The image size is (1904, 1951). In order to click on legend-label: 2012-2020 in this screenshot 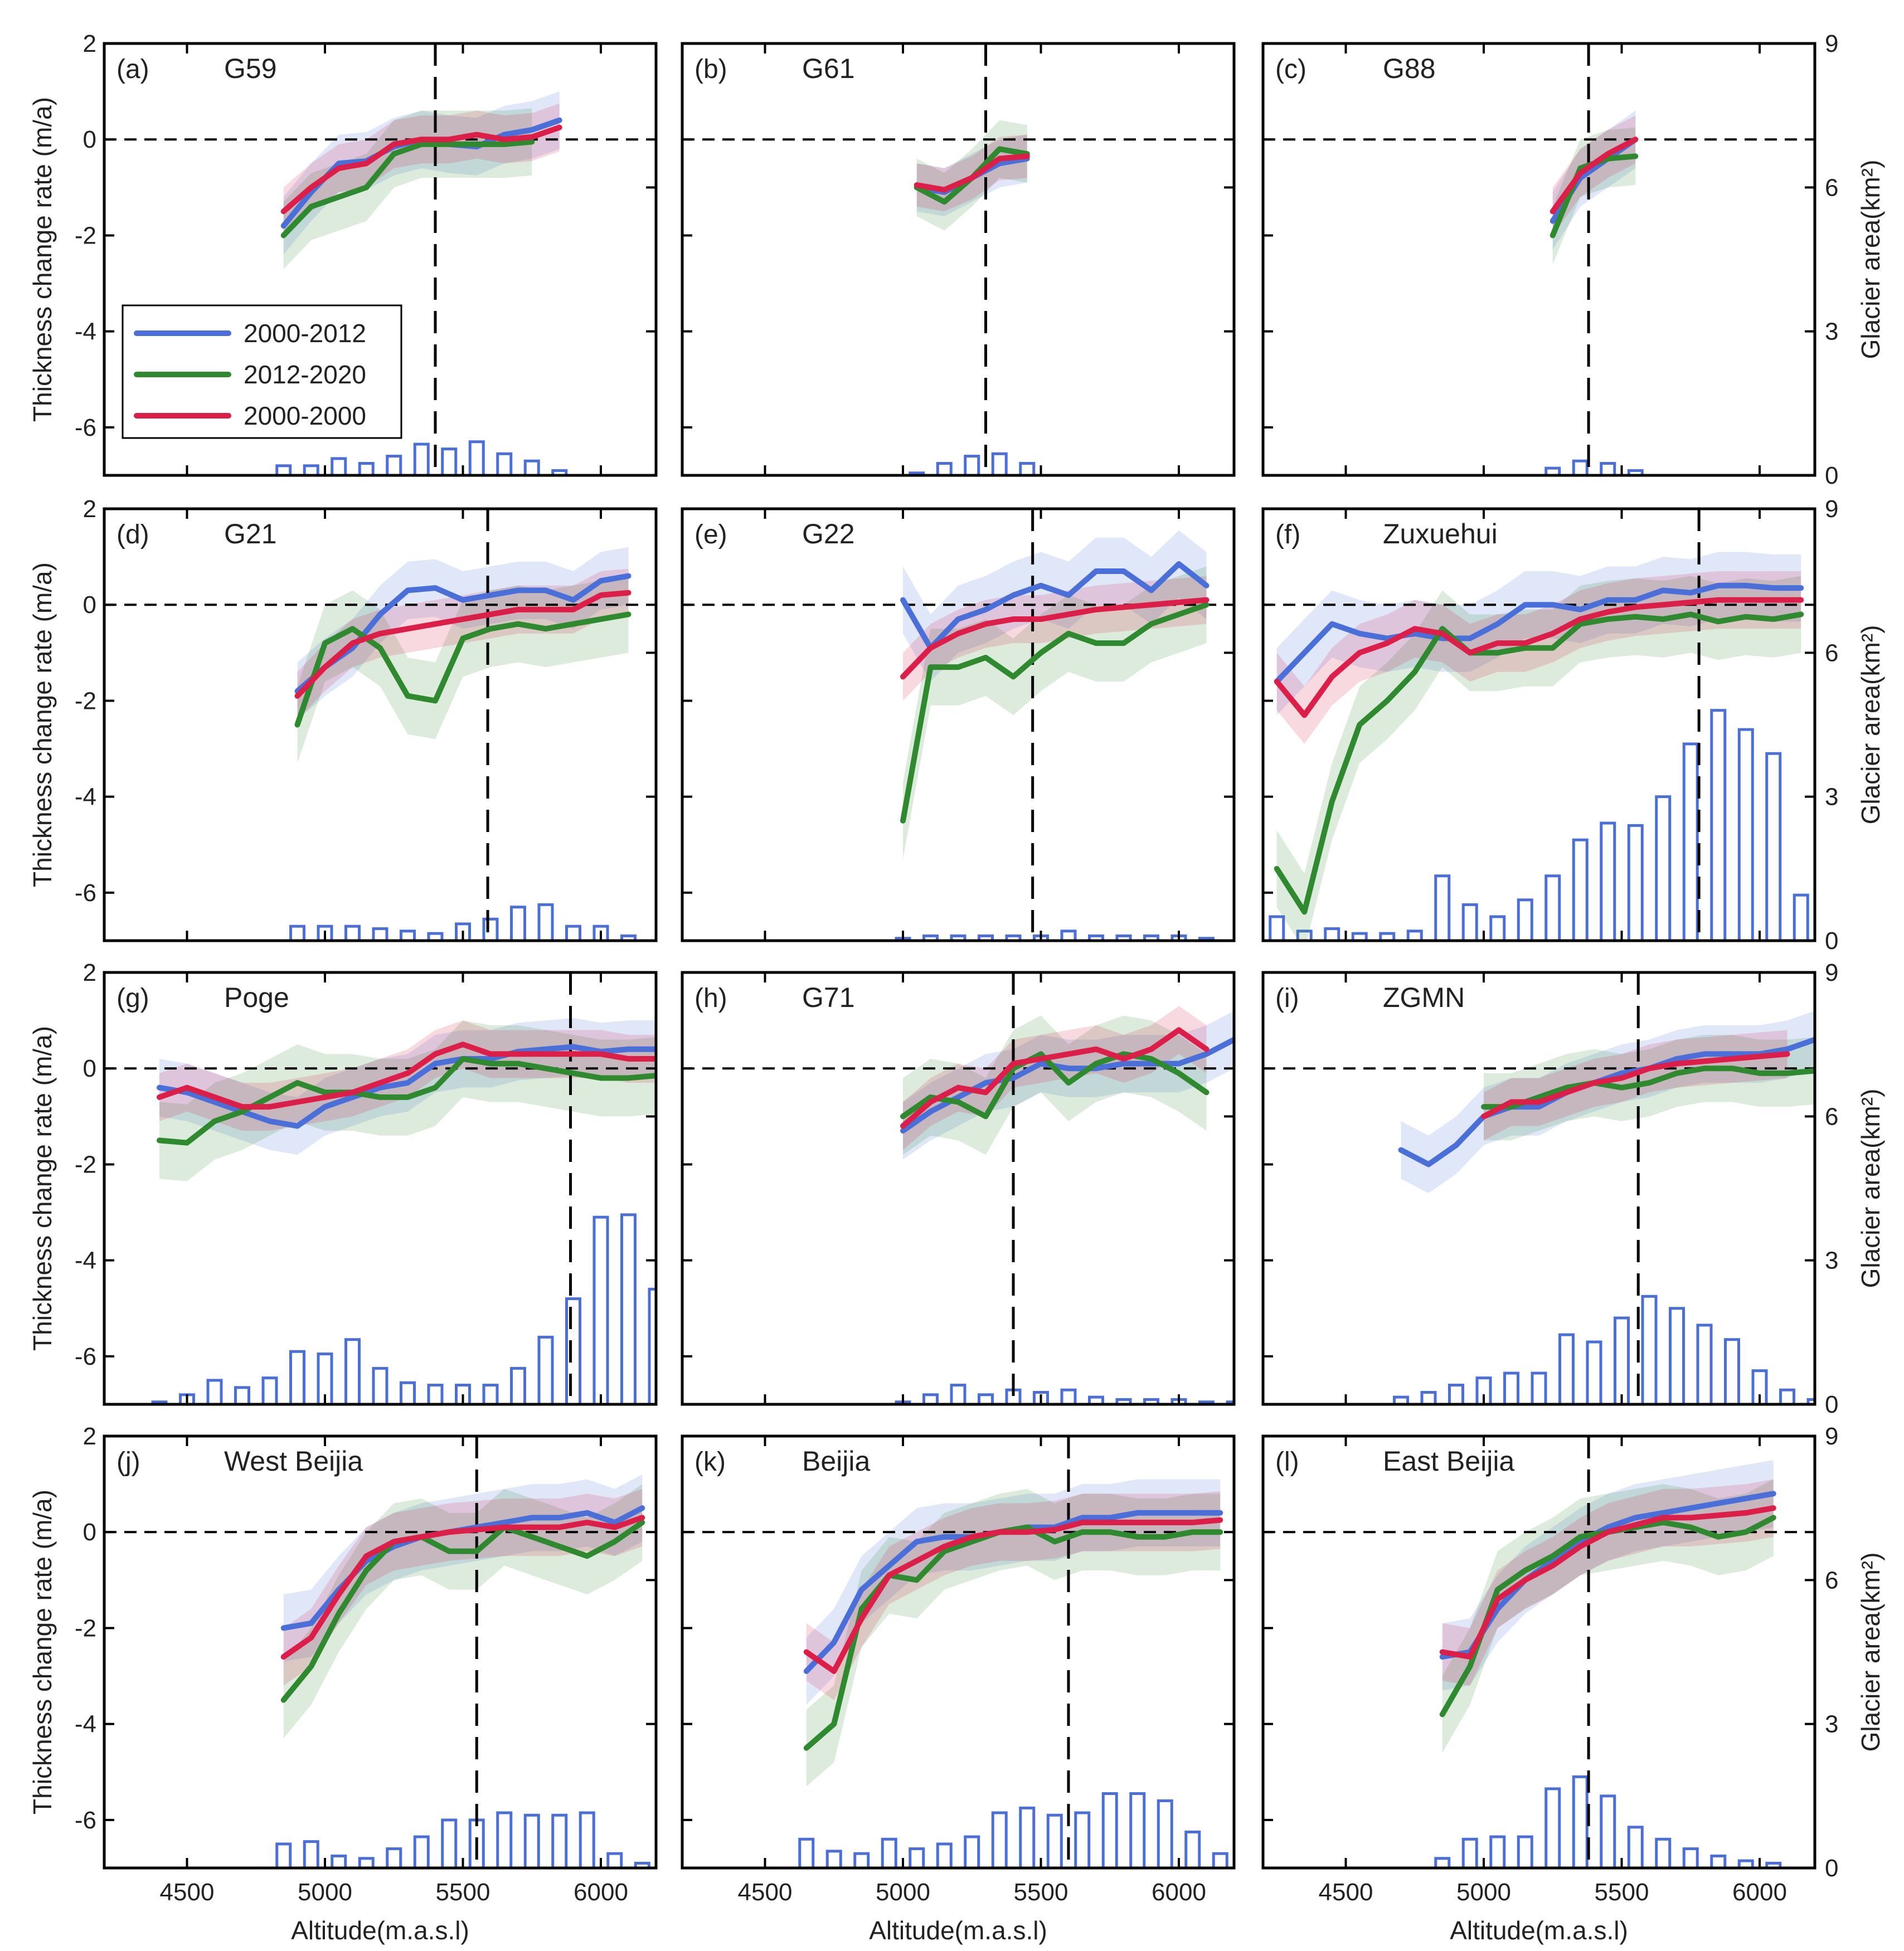, I will do `click(305, 374)`.